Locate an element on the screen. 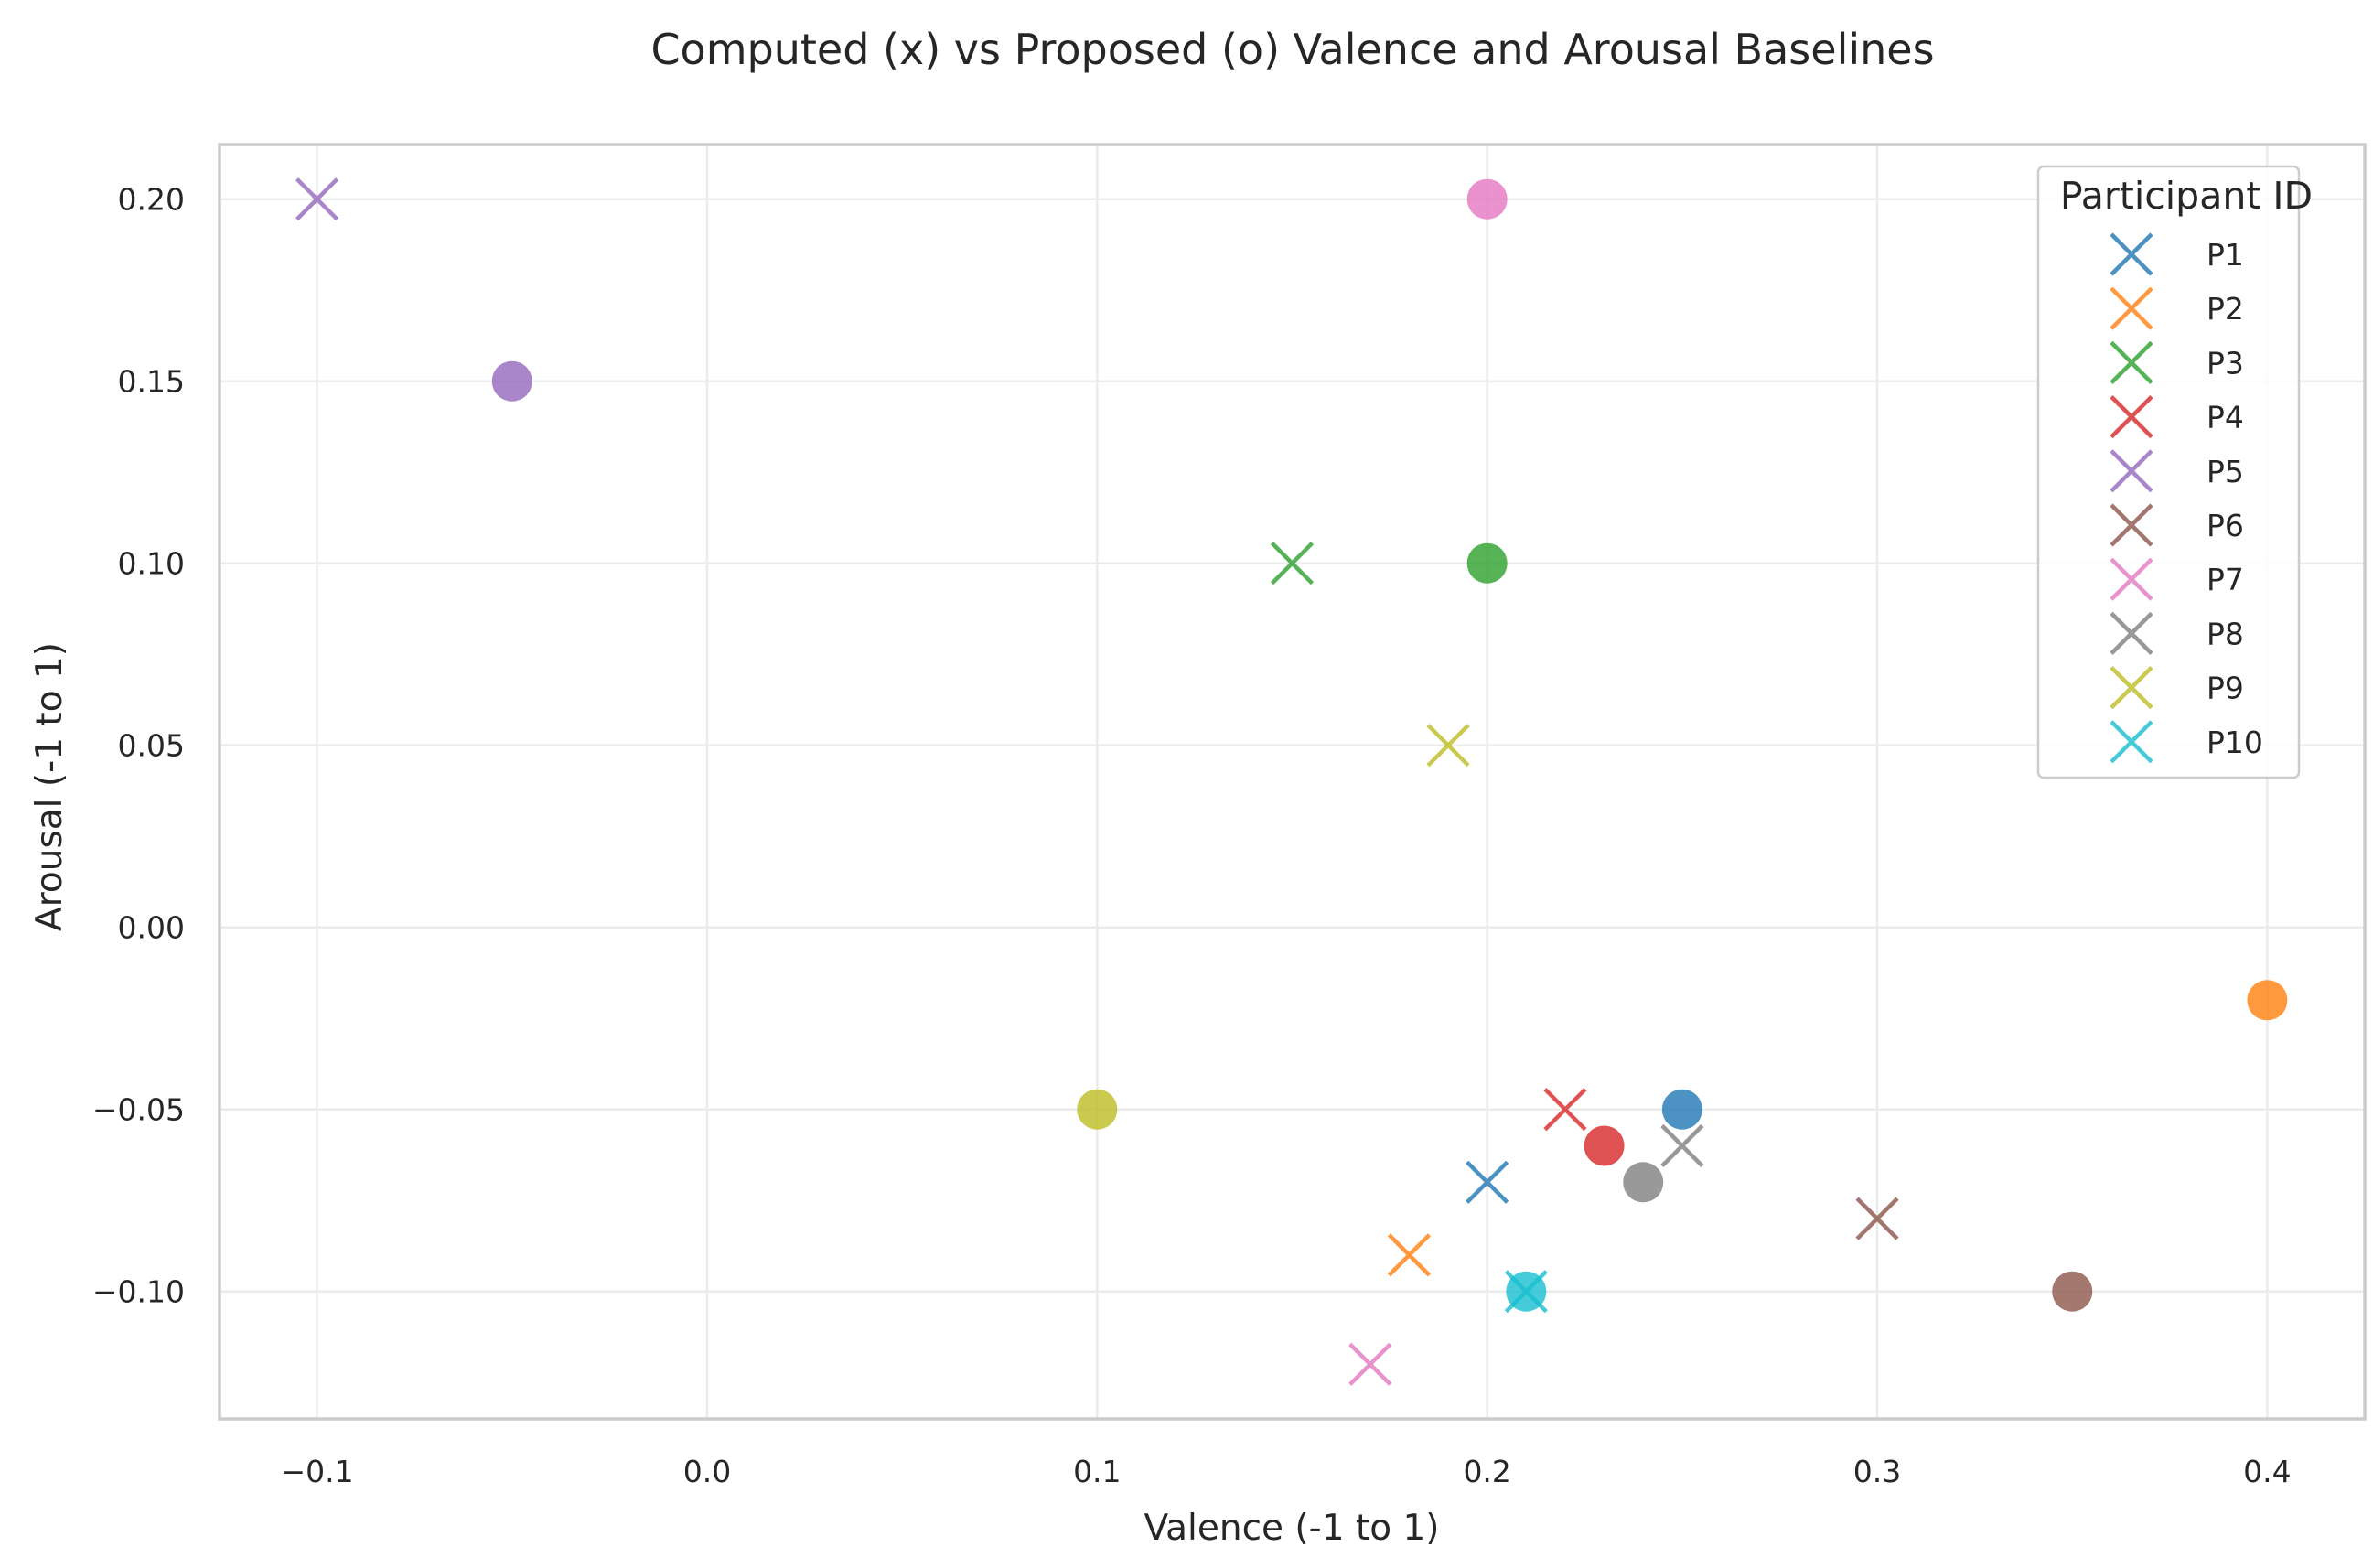  computed-point-p2 is located at coordinates (1410, 1255).